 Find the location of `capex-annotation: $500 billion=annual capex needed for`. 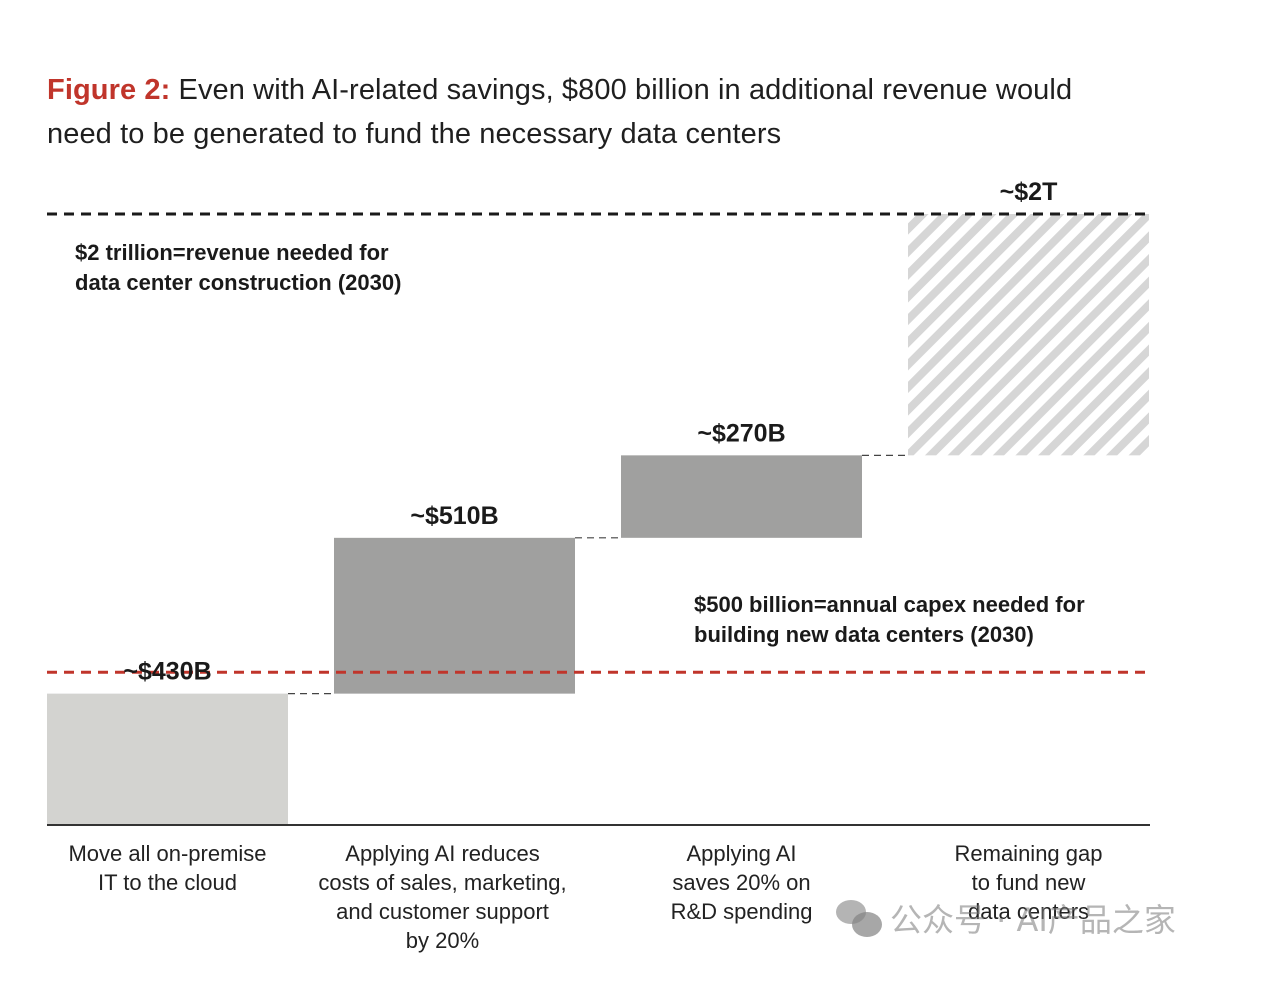

capex-annotation: $500 billion=annual capex needed for is located at coordinates (889, 604).